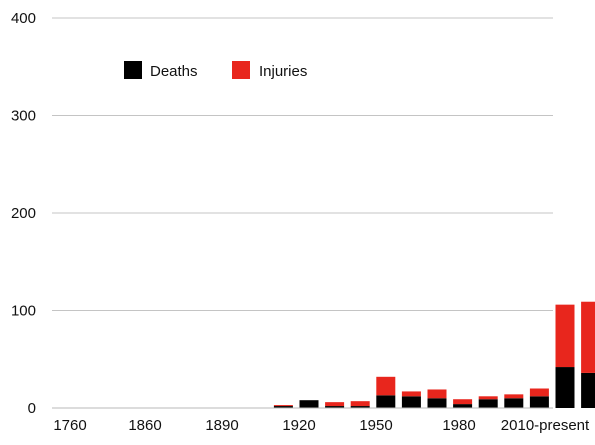  What do you see at coordinates (215, 70) in the screenshot?
I see `legend: Deaths Injuries` at bounding box center [215, 70].